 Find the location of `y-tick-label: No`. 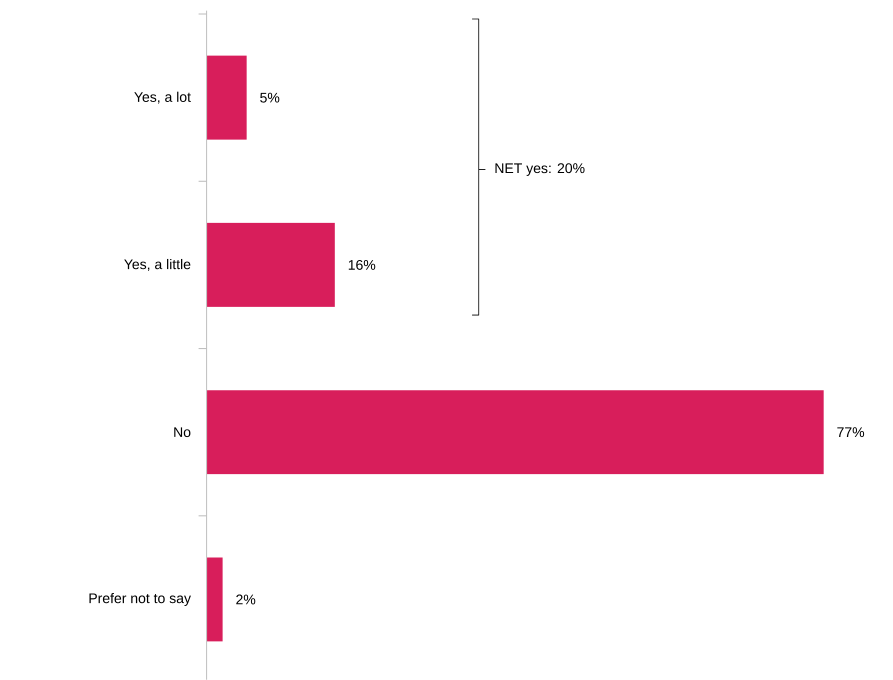

y-tick-label: No is located at coordinates (182, 432).